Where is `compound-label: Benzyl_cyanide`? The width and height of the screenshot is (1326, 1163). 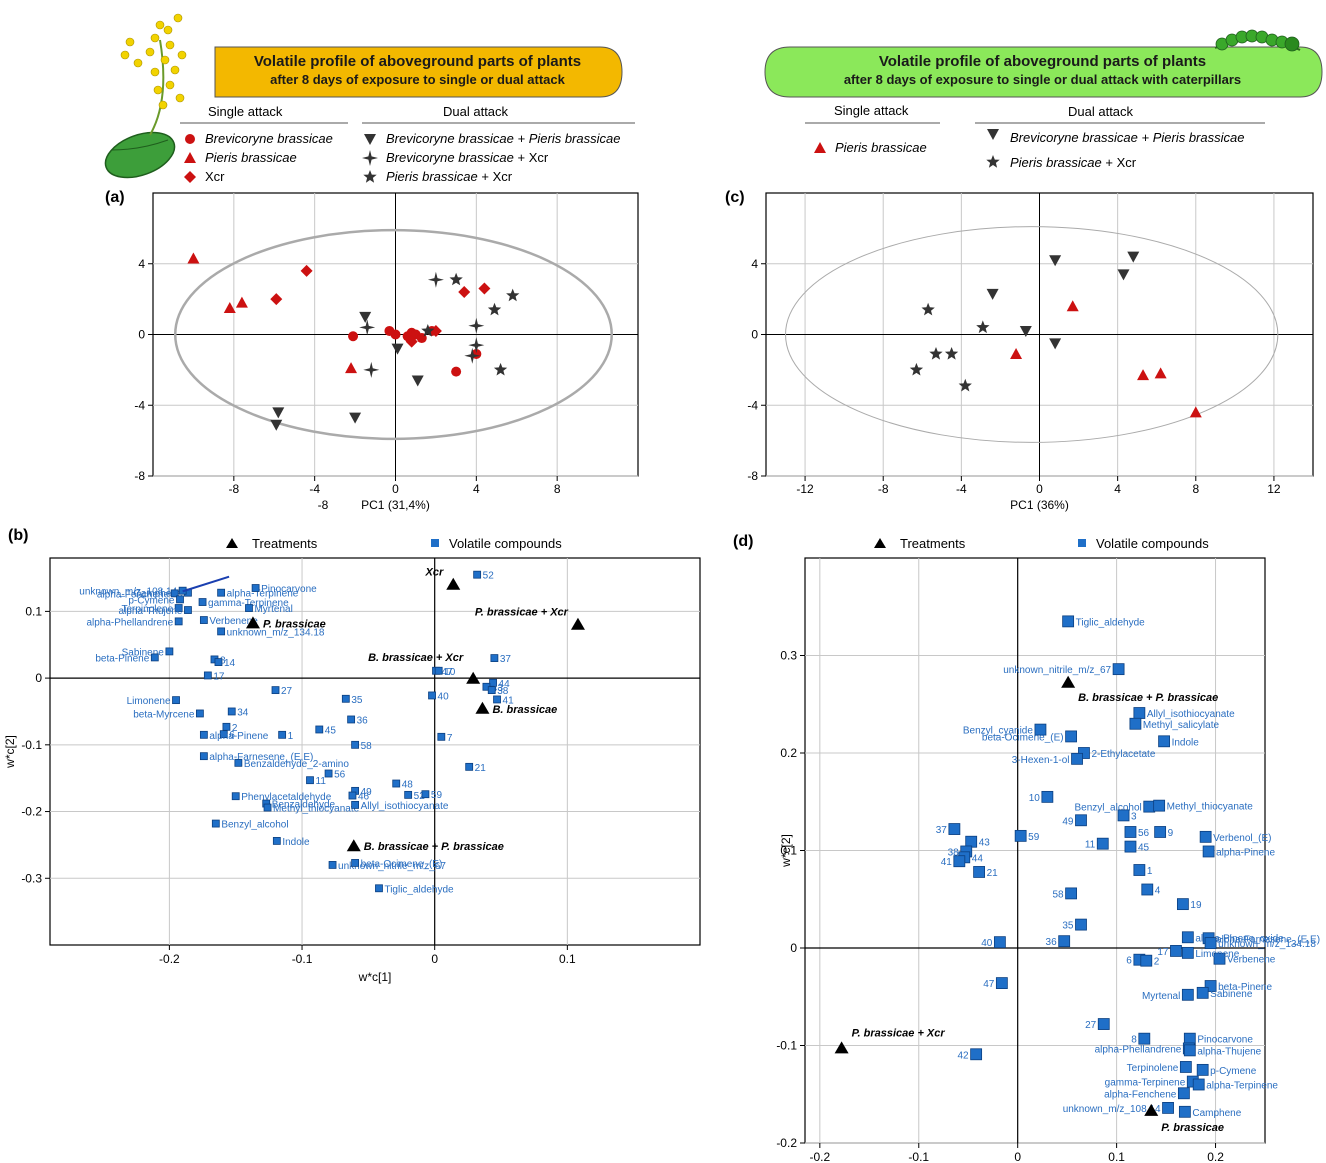 compound-label: Benzyl_cyanide is located at coordinates (998, 731).